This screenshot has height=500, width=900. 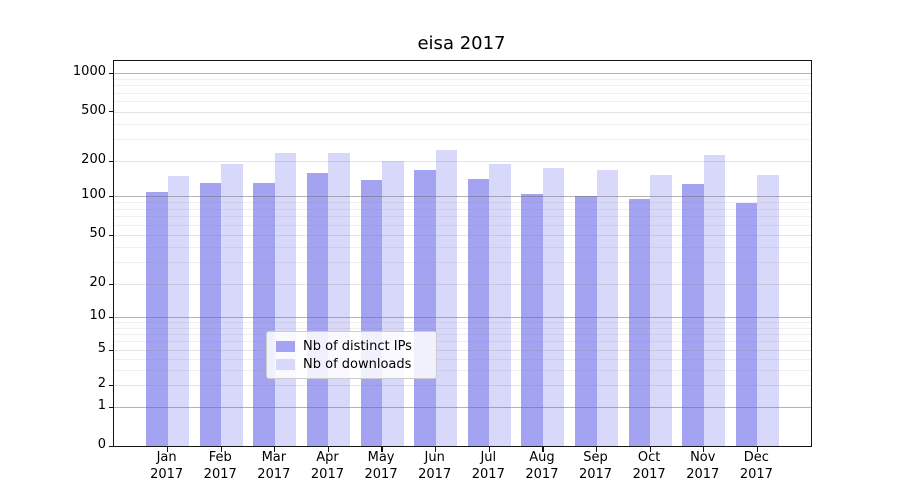 I want to click on bar-downloads-may, so click(x=393, y=303).